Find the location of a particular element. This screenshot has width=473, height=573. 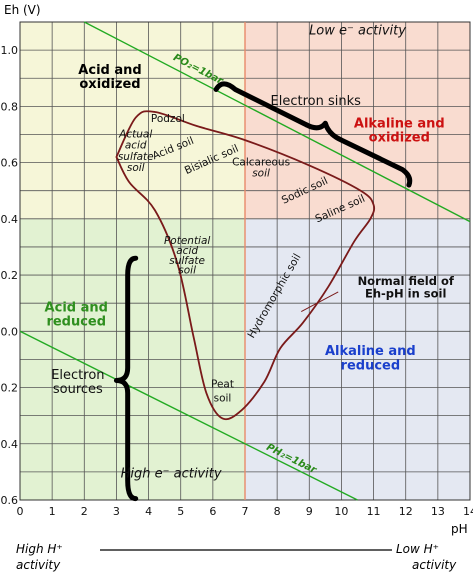

alkaline-oxidized-label-1: Alkaline and is located at coordinates (399, 123).